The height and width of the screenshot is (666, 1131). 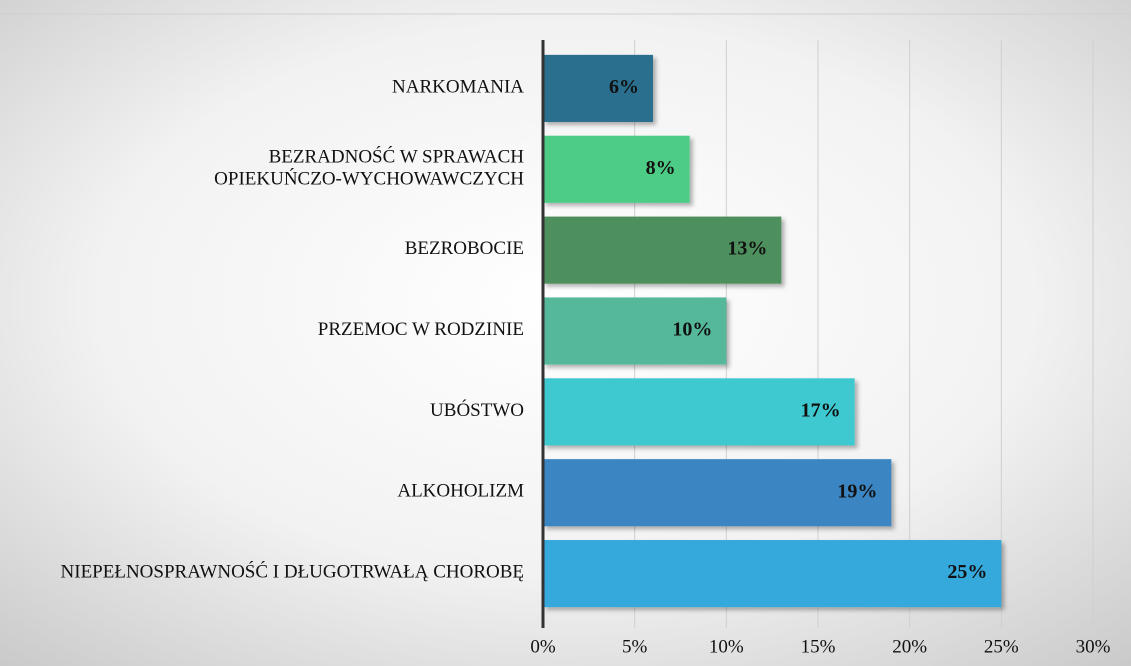 I want to click on category-label: ALKOHOLIZM, so click(x=460, y=491).